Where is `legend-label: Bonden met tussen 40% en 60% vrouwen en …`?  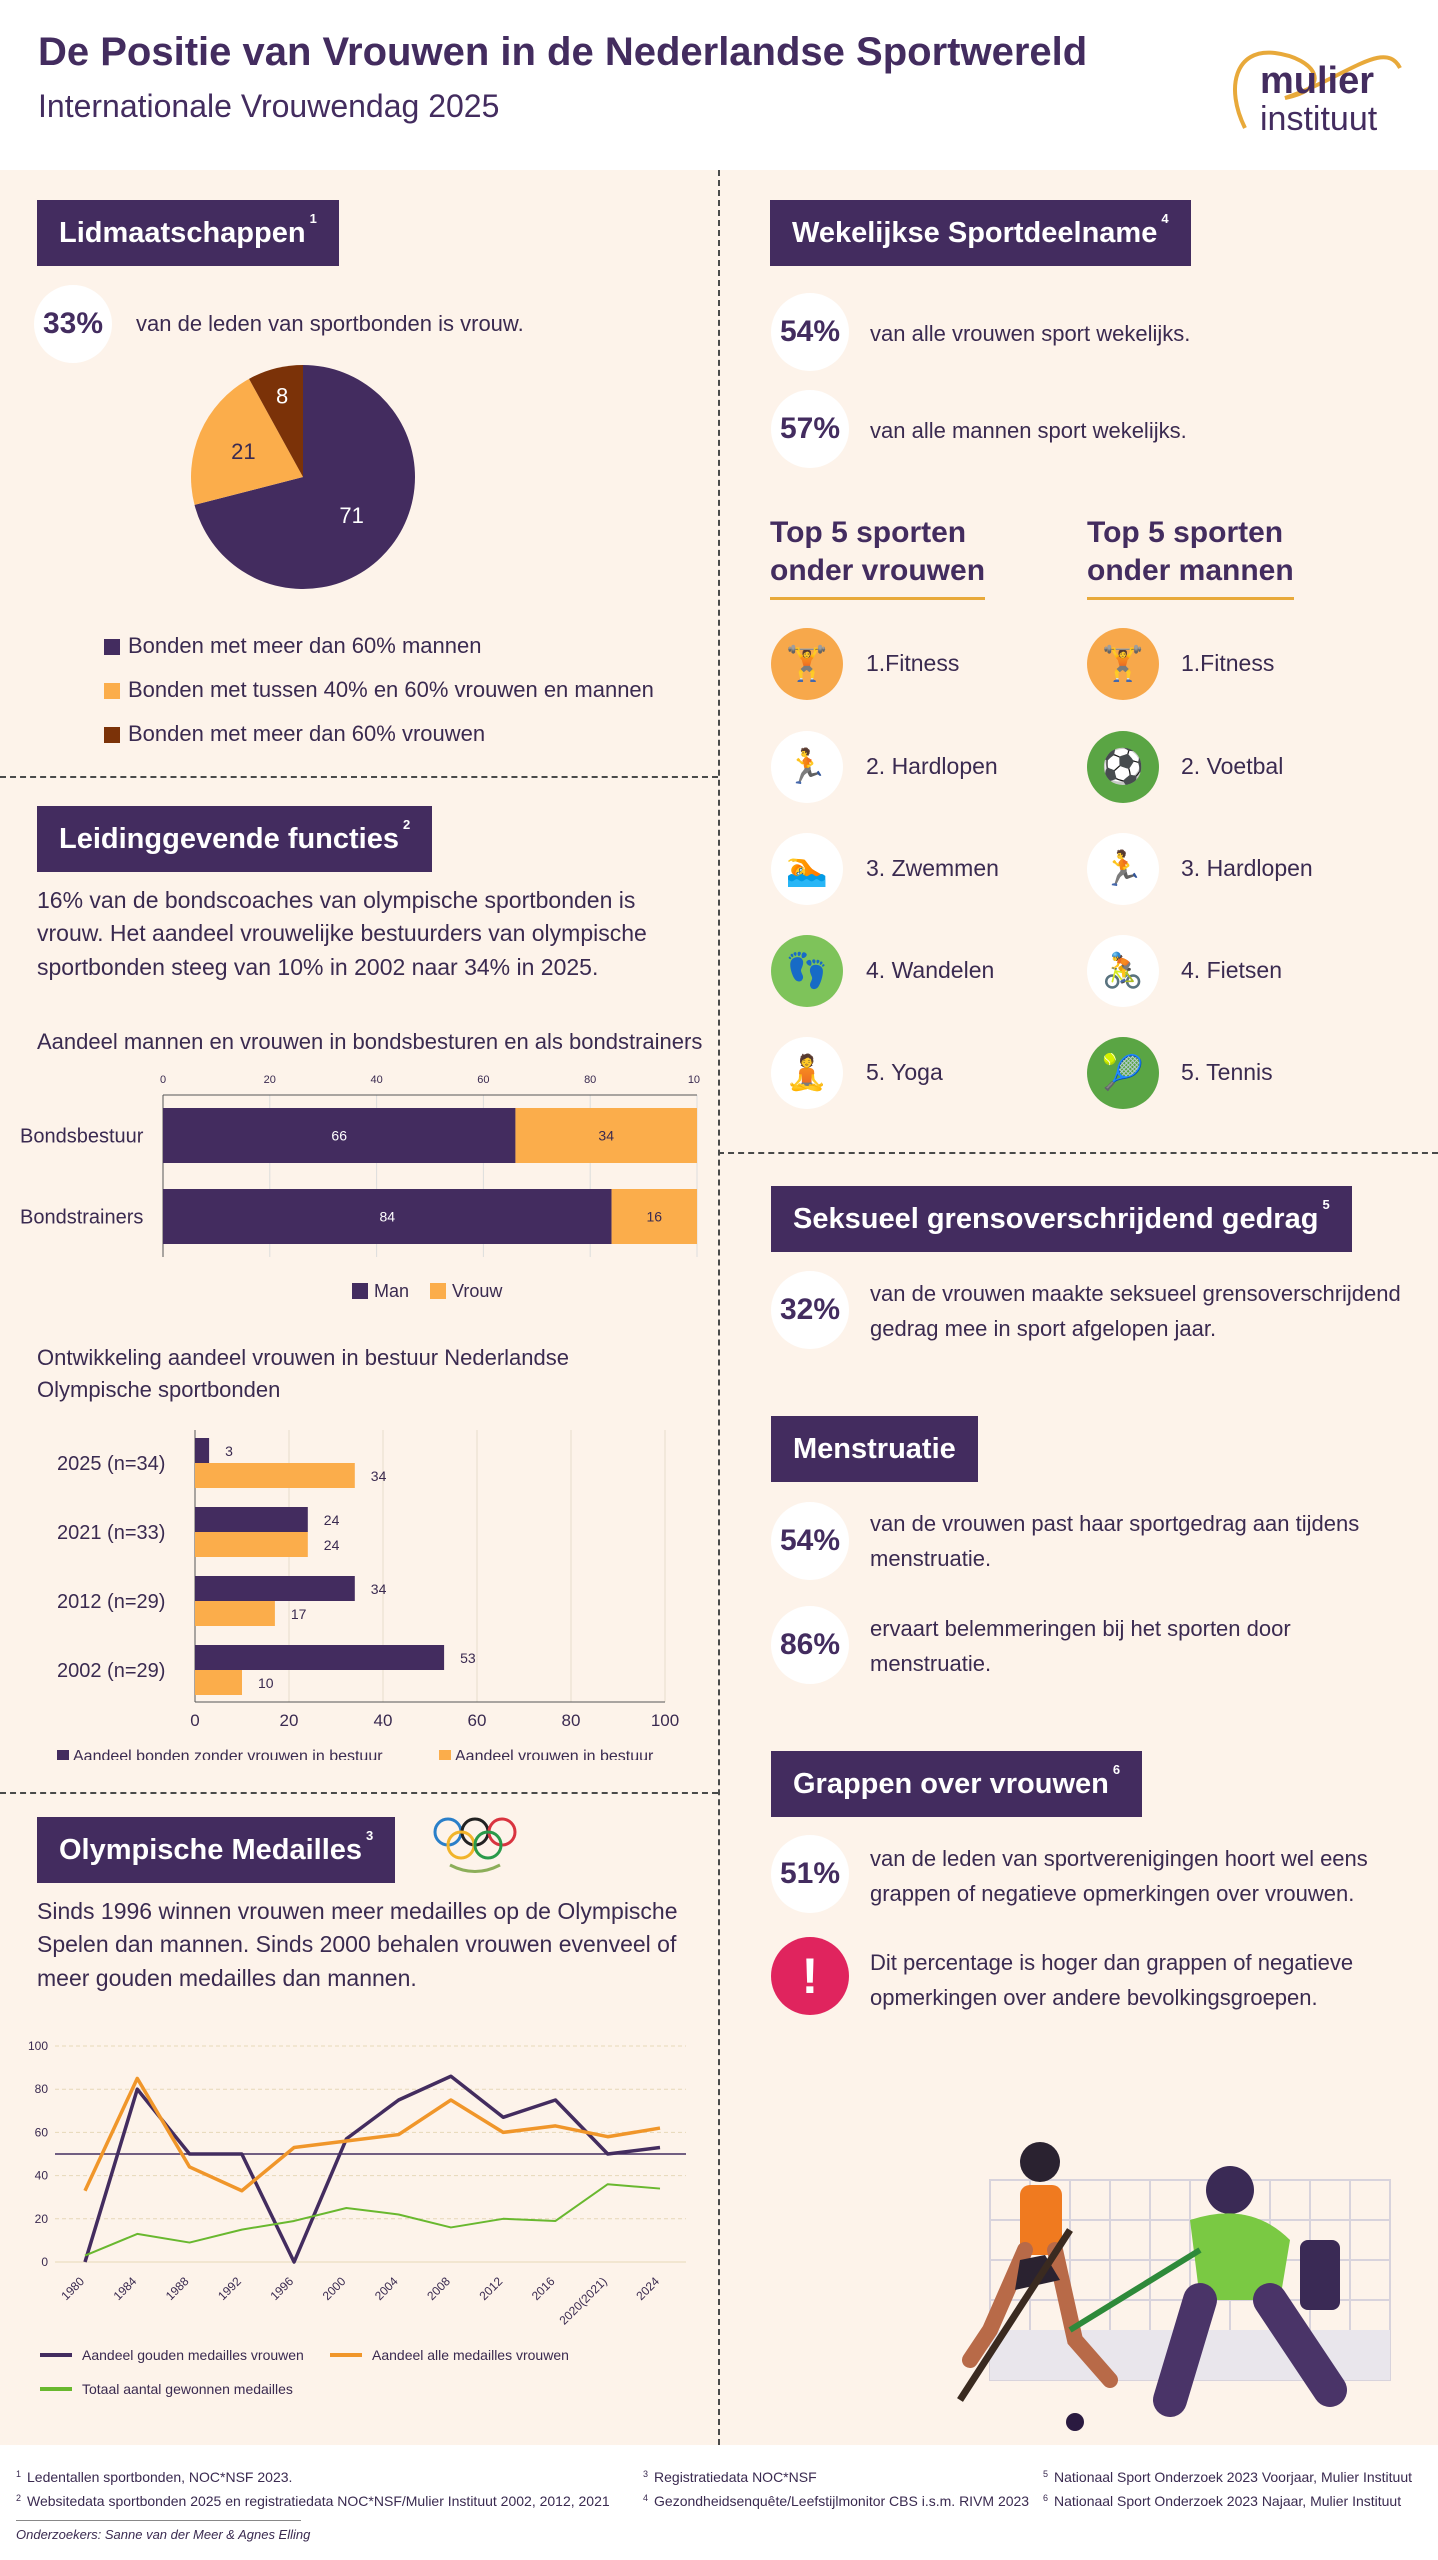
legend-label: Bonden met tussen 40% en 60% vrouwen en … is located at coordinates (391, 689).